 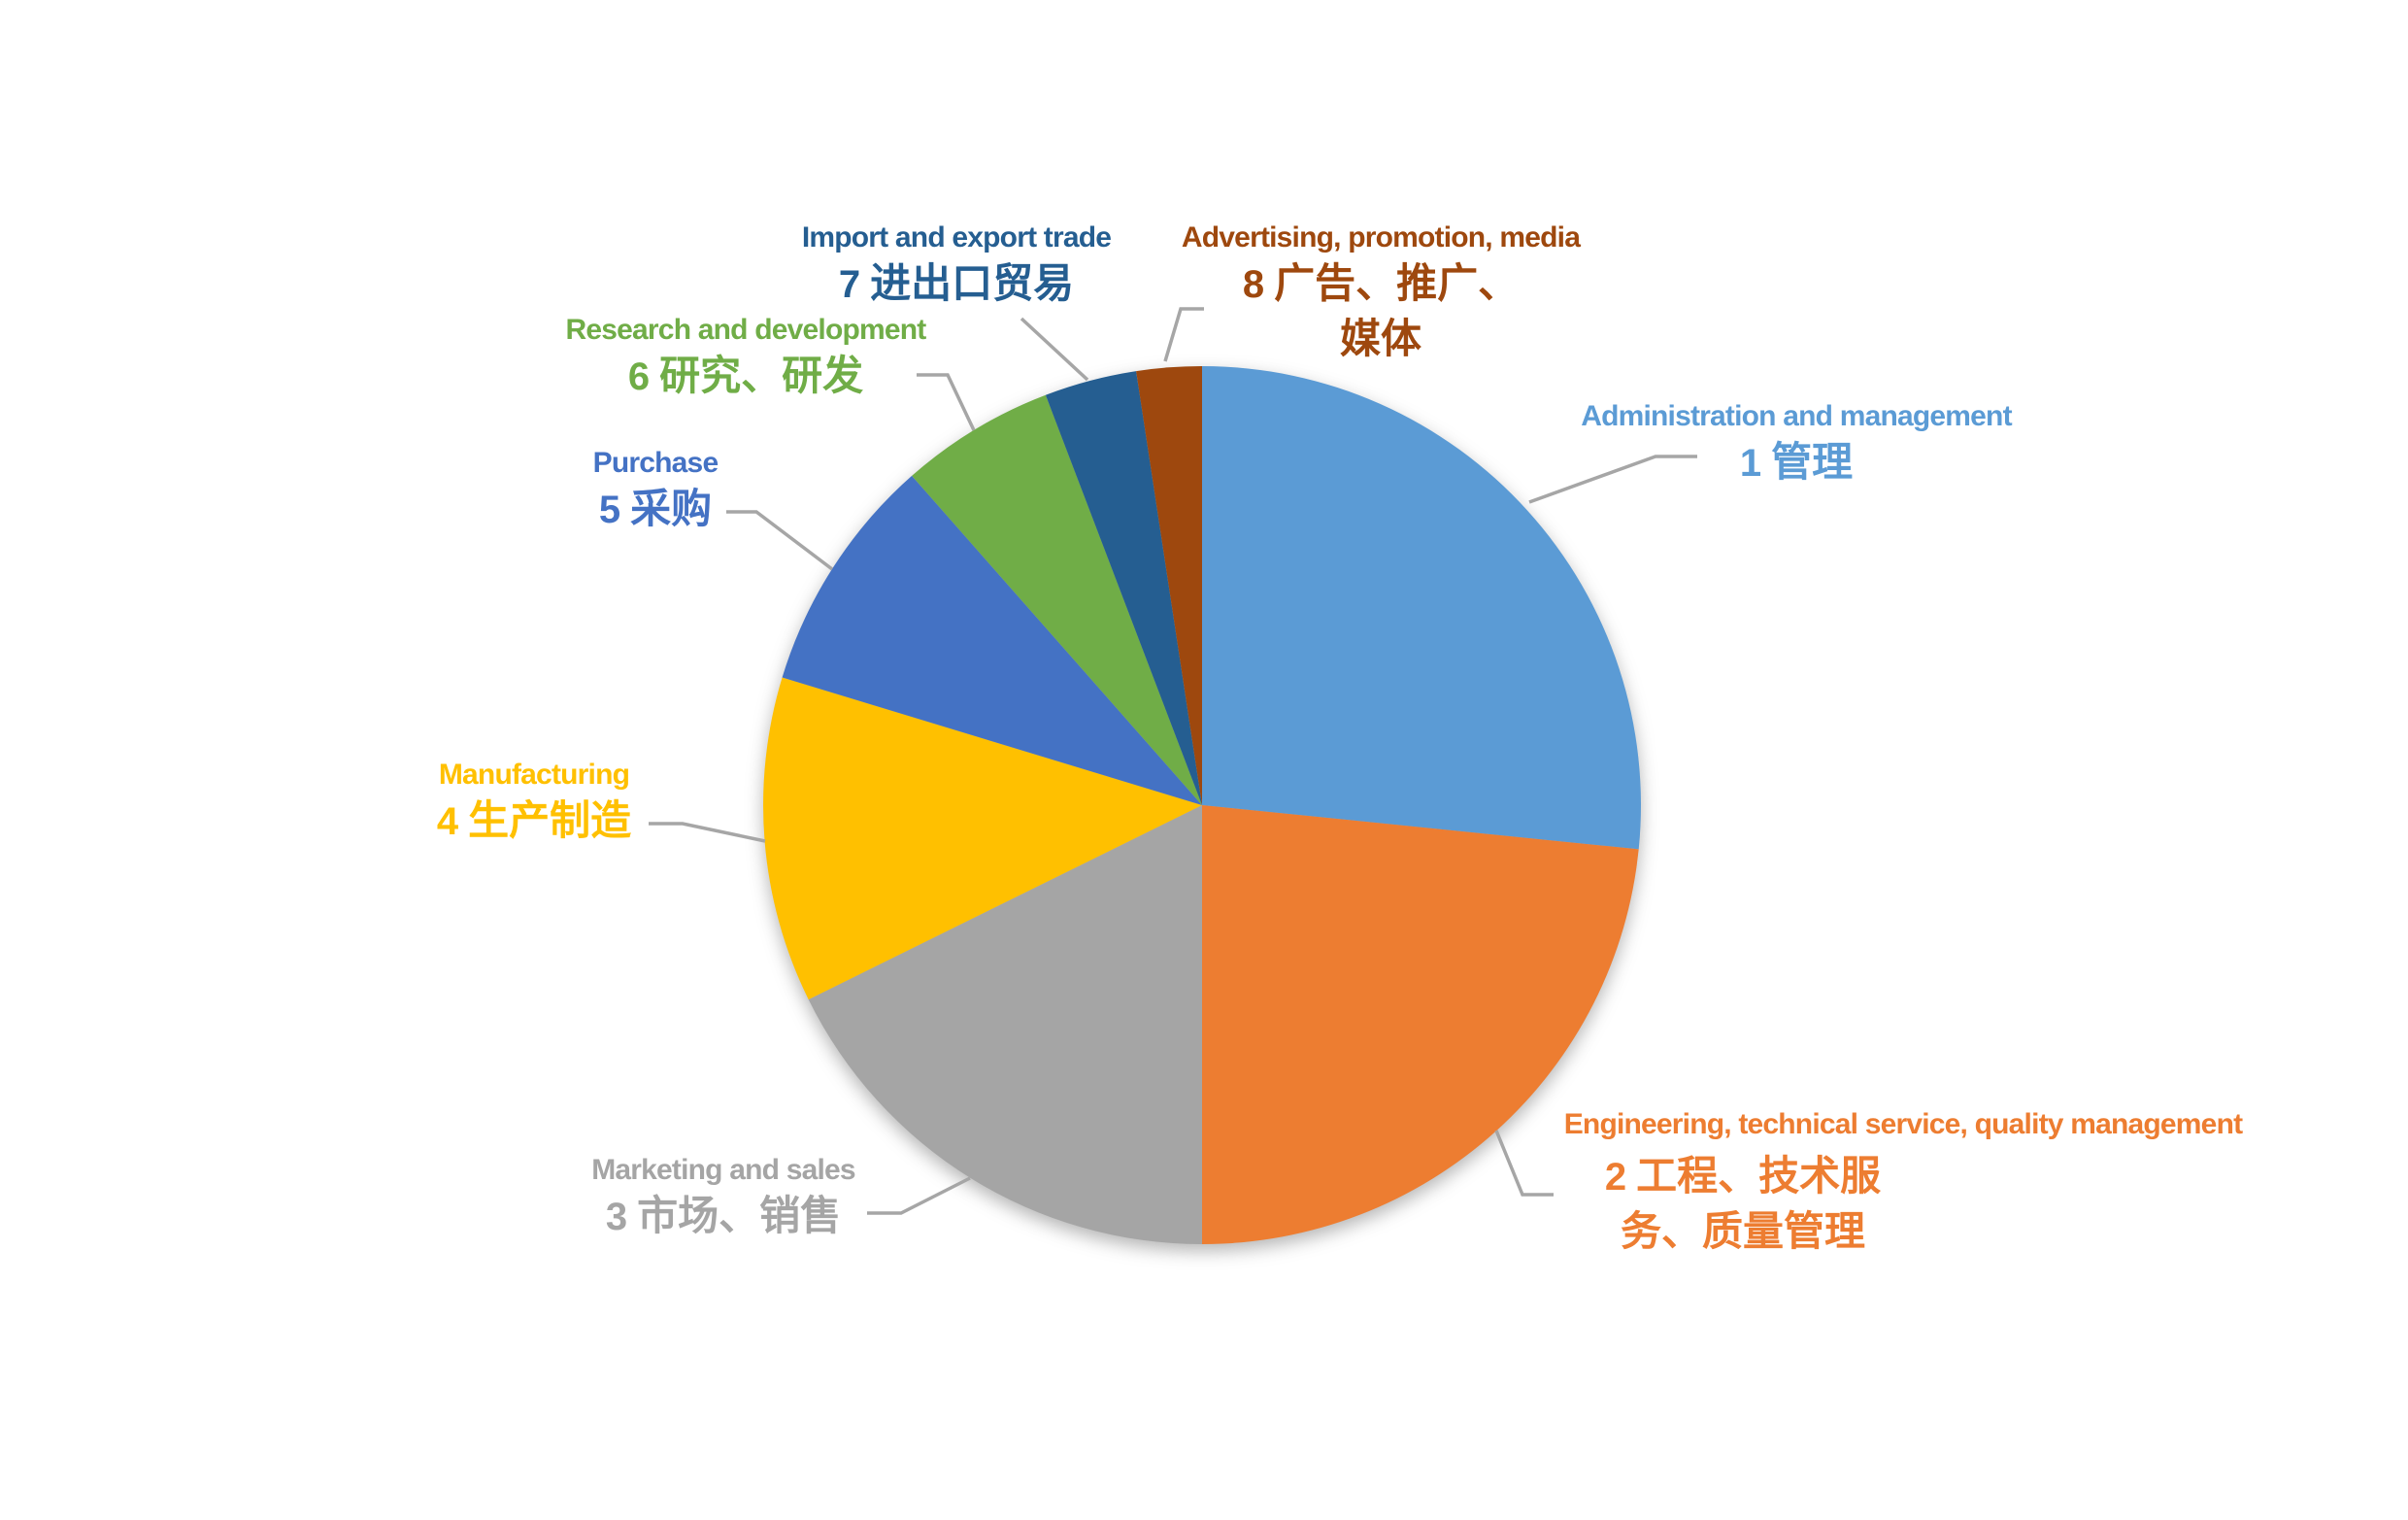 I want to click on pie-slice-marketing, so click(x=1005, y=1024).